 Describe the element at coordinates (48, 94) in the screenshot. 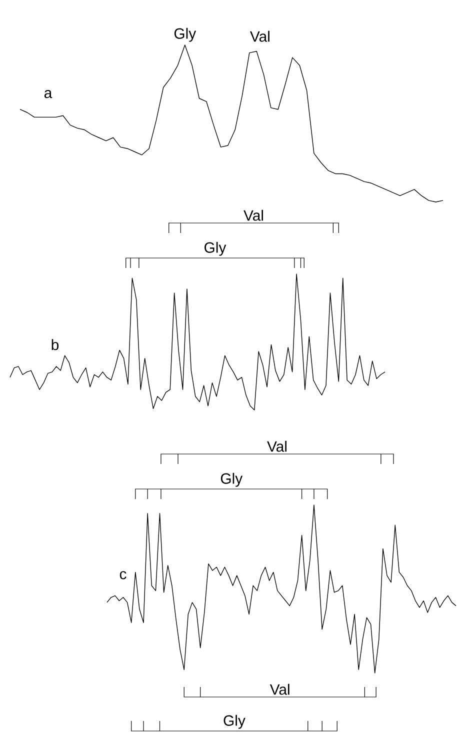

I see `text: a` at that location.